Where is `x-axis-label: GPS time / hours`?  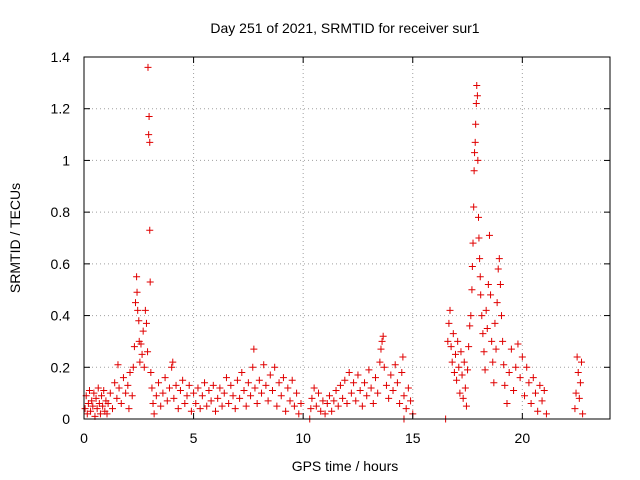 x-axis-label: GPS time / hours is located at coordinates (345, 466).